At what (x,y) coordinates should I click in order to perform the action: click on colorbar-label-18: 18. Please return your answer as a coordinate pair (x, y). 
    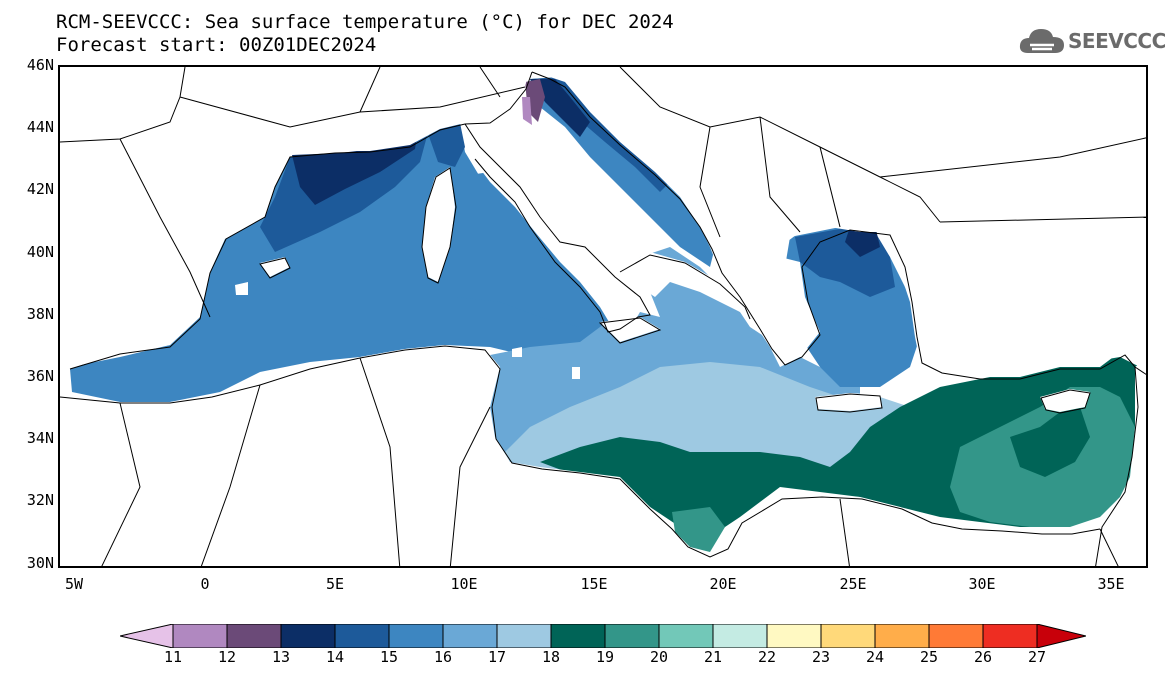
    Looking at the image, I should click on (551, 657).